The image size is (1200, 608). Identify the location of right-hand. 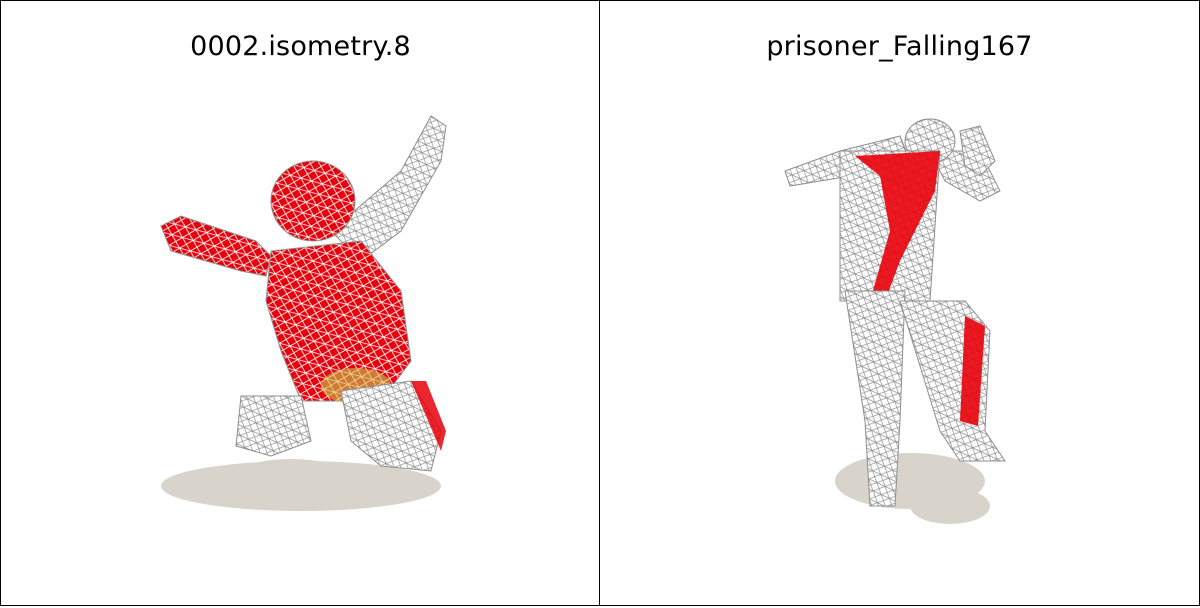
(977, 151).